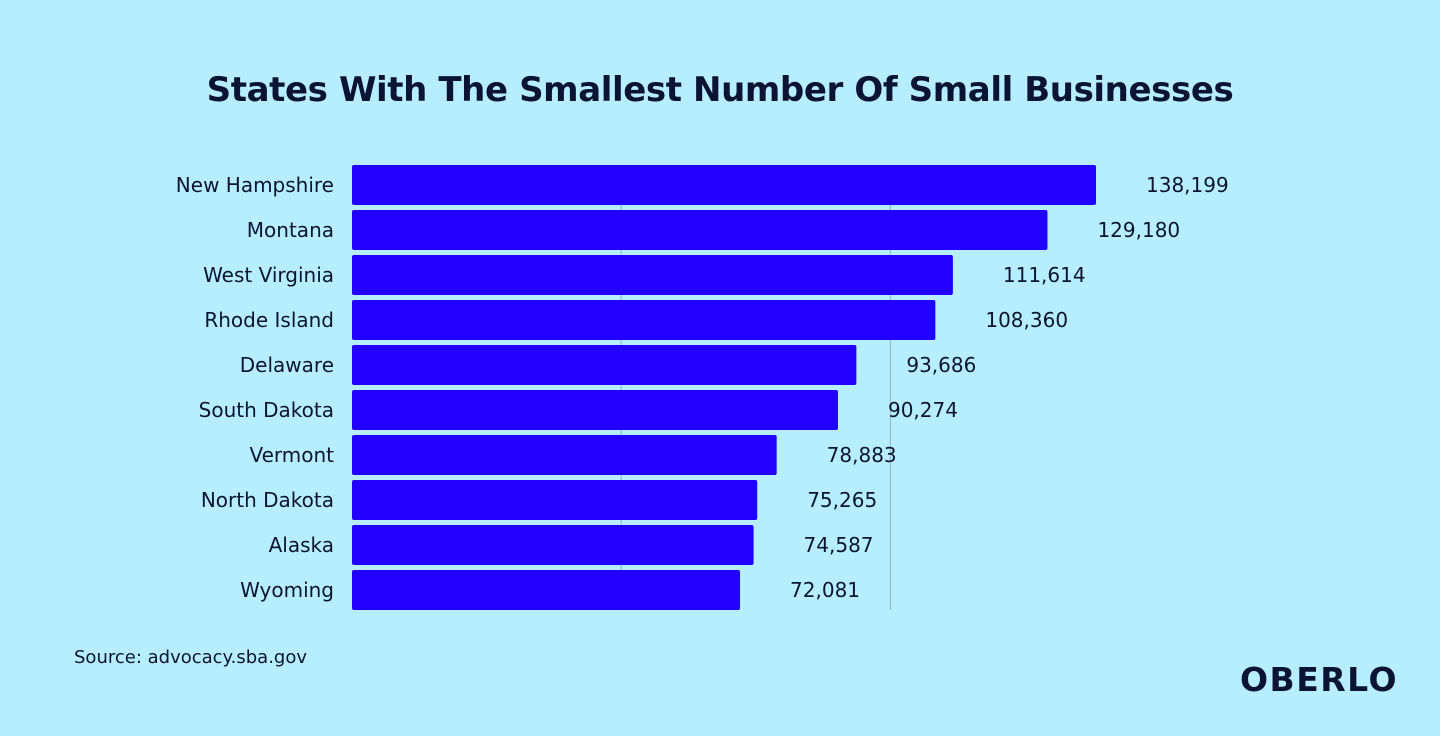  What do you see at coordinates (1026, 320) in the screenshot?
I see `value-label: 108,360` at bounding box center [1026, 320].